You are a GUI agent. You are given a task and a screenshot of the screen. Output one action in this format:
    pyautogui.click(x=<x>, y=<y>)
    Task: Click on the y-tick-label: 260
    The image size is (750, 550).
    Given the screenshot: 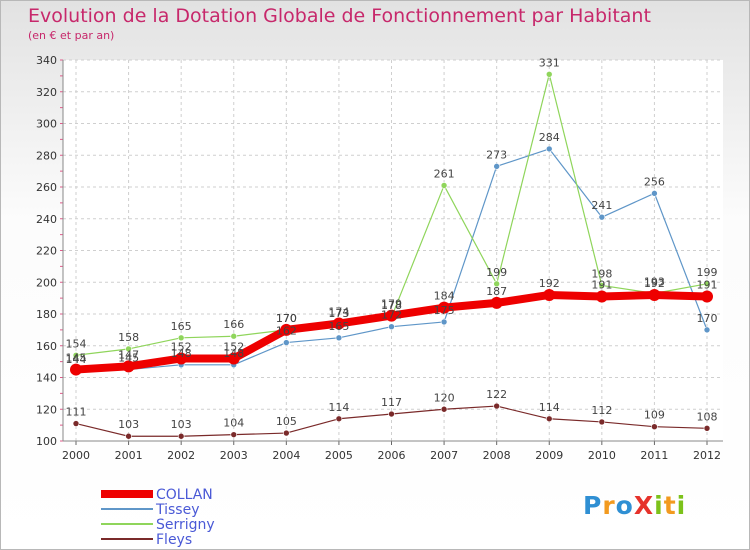 What is the action you would take?
    pyautogui.click(x=46, y=187)
    